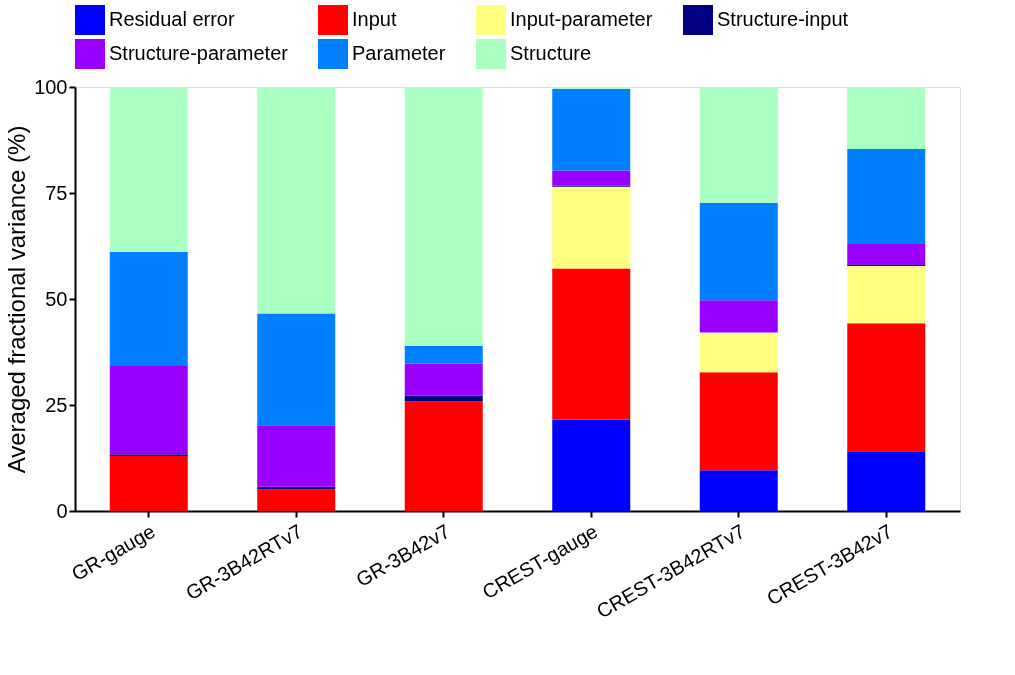 This screenshot has height=675, width=1015. I want to click on y-tick-label: 100, so click(51, 86).